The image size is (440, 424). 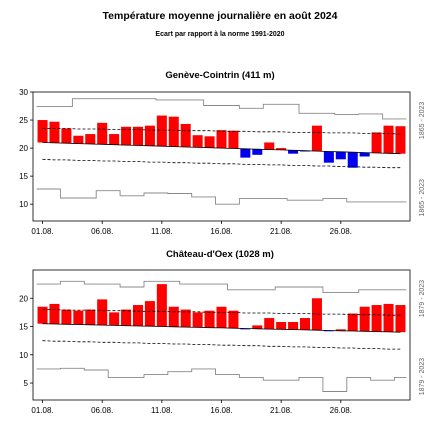 What do you see at coordinates (341, 231) in the screenshot?
I see `panel1-x-tick-label: 26.08.` at bounding box center [341, 231].